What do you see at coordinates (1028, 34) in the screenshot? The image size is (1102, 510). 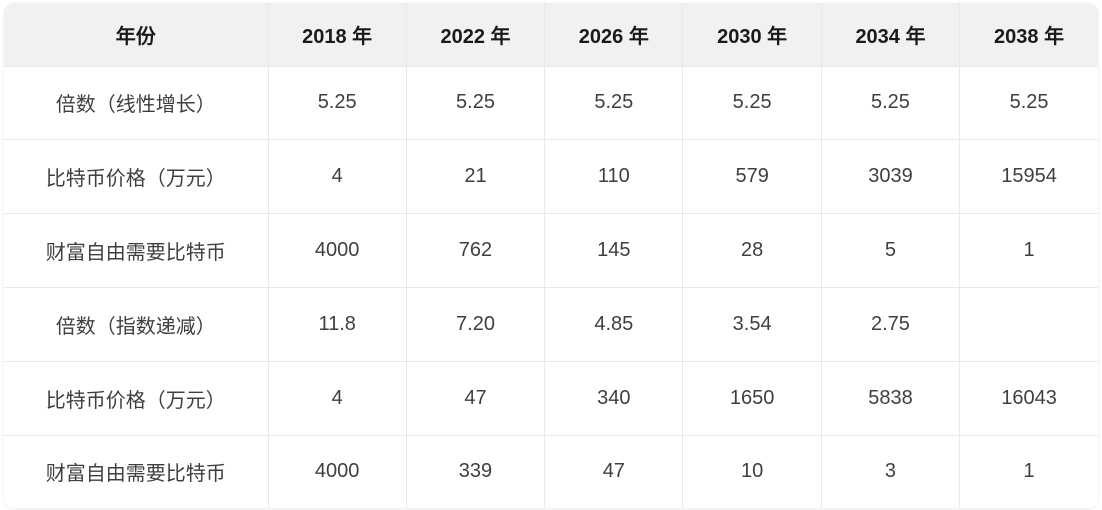 I see `column-header-2038: 2038 年` at bounding box center [1028, 34].